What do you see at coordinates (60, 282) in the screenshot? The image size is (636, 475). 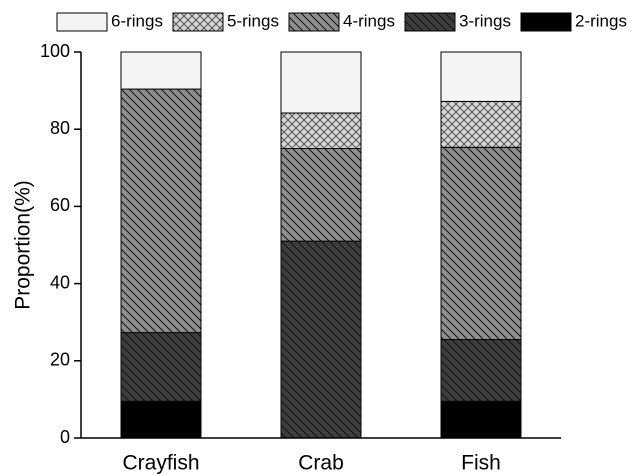 I see `y-tick-label: 40` at bounding box center [60, 282].